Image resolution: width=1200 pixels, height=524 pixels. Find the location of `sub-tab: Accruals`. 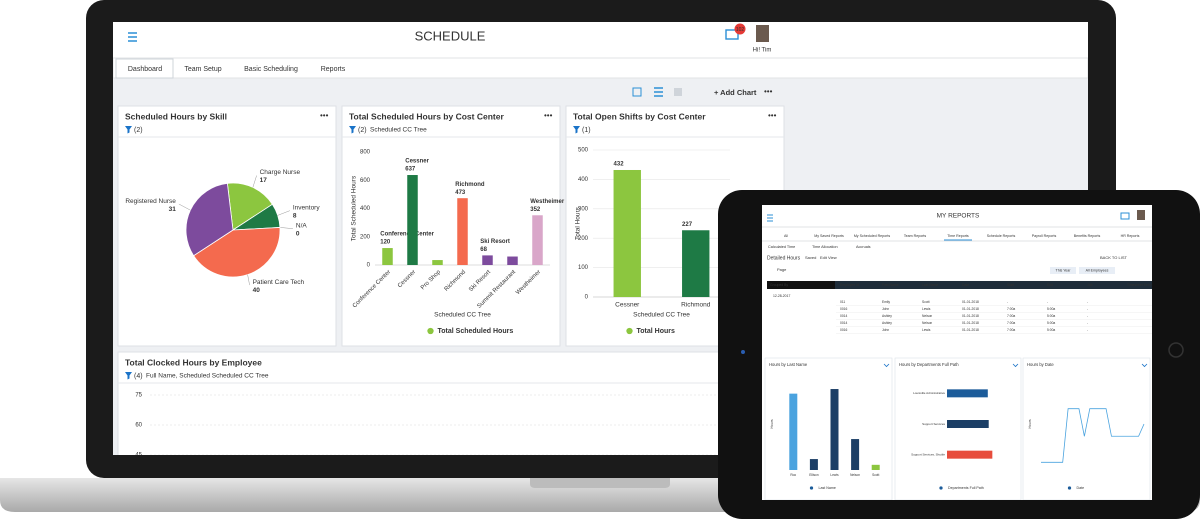

sub-tab: Accruals is located at coordinates (863, 247).